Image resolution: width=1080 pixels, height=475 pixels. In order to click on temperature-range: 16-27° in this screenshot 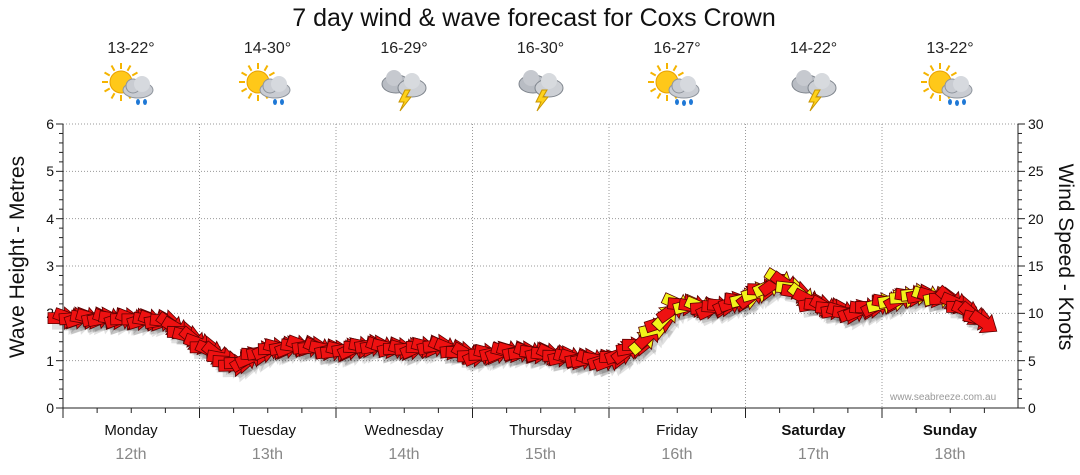, I will do `click(677, 48)`.